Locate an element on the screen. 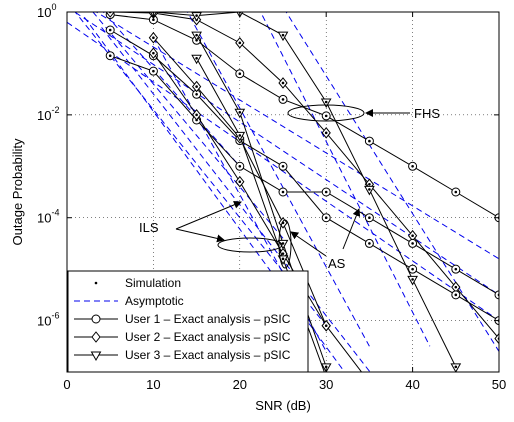  annotation-as: AS is located at coordinates (337, 263).